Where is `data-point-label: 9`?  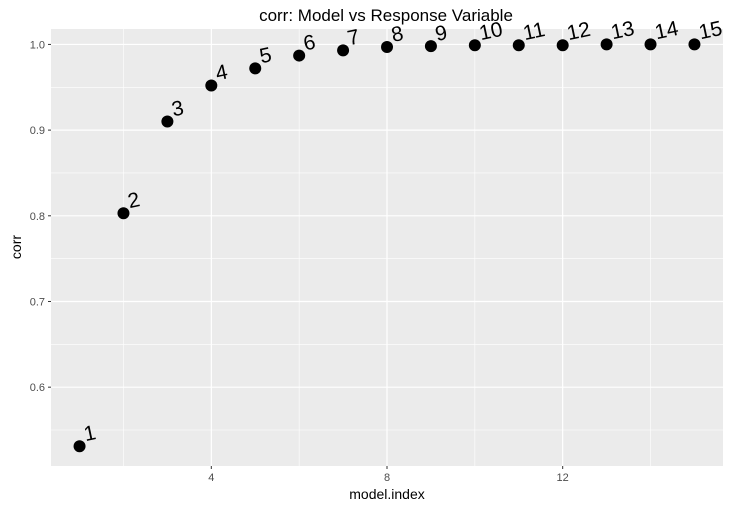
data-point-label: 9 is located at coordinates (441, 33).